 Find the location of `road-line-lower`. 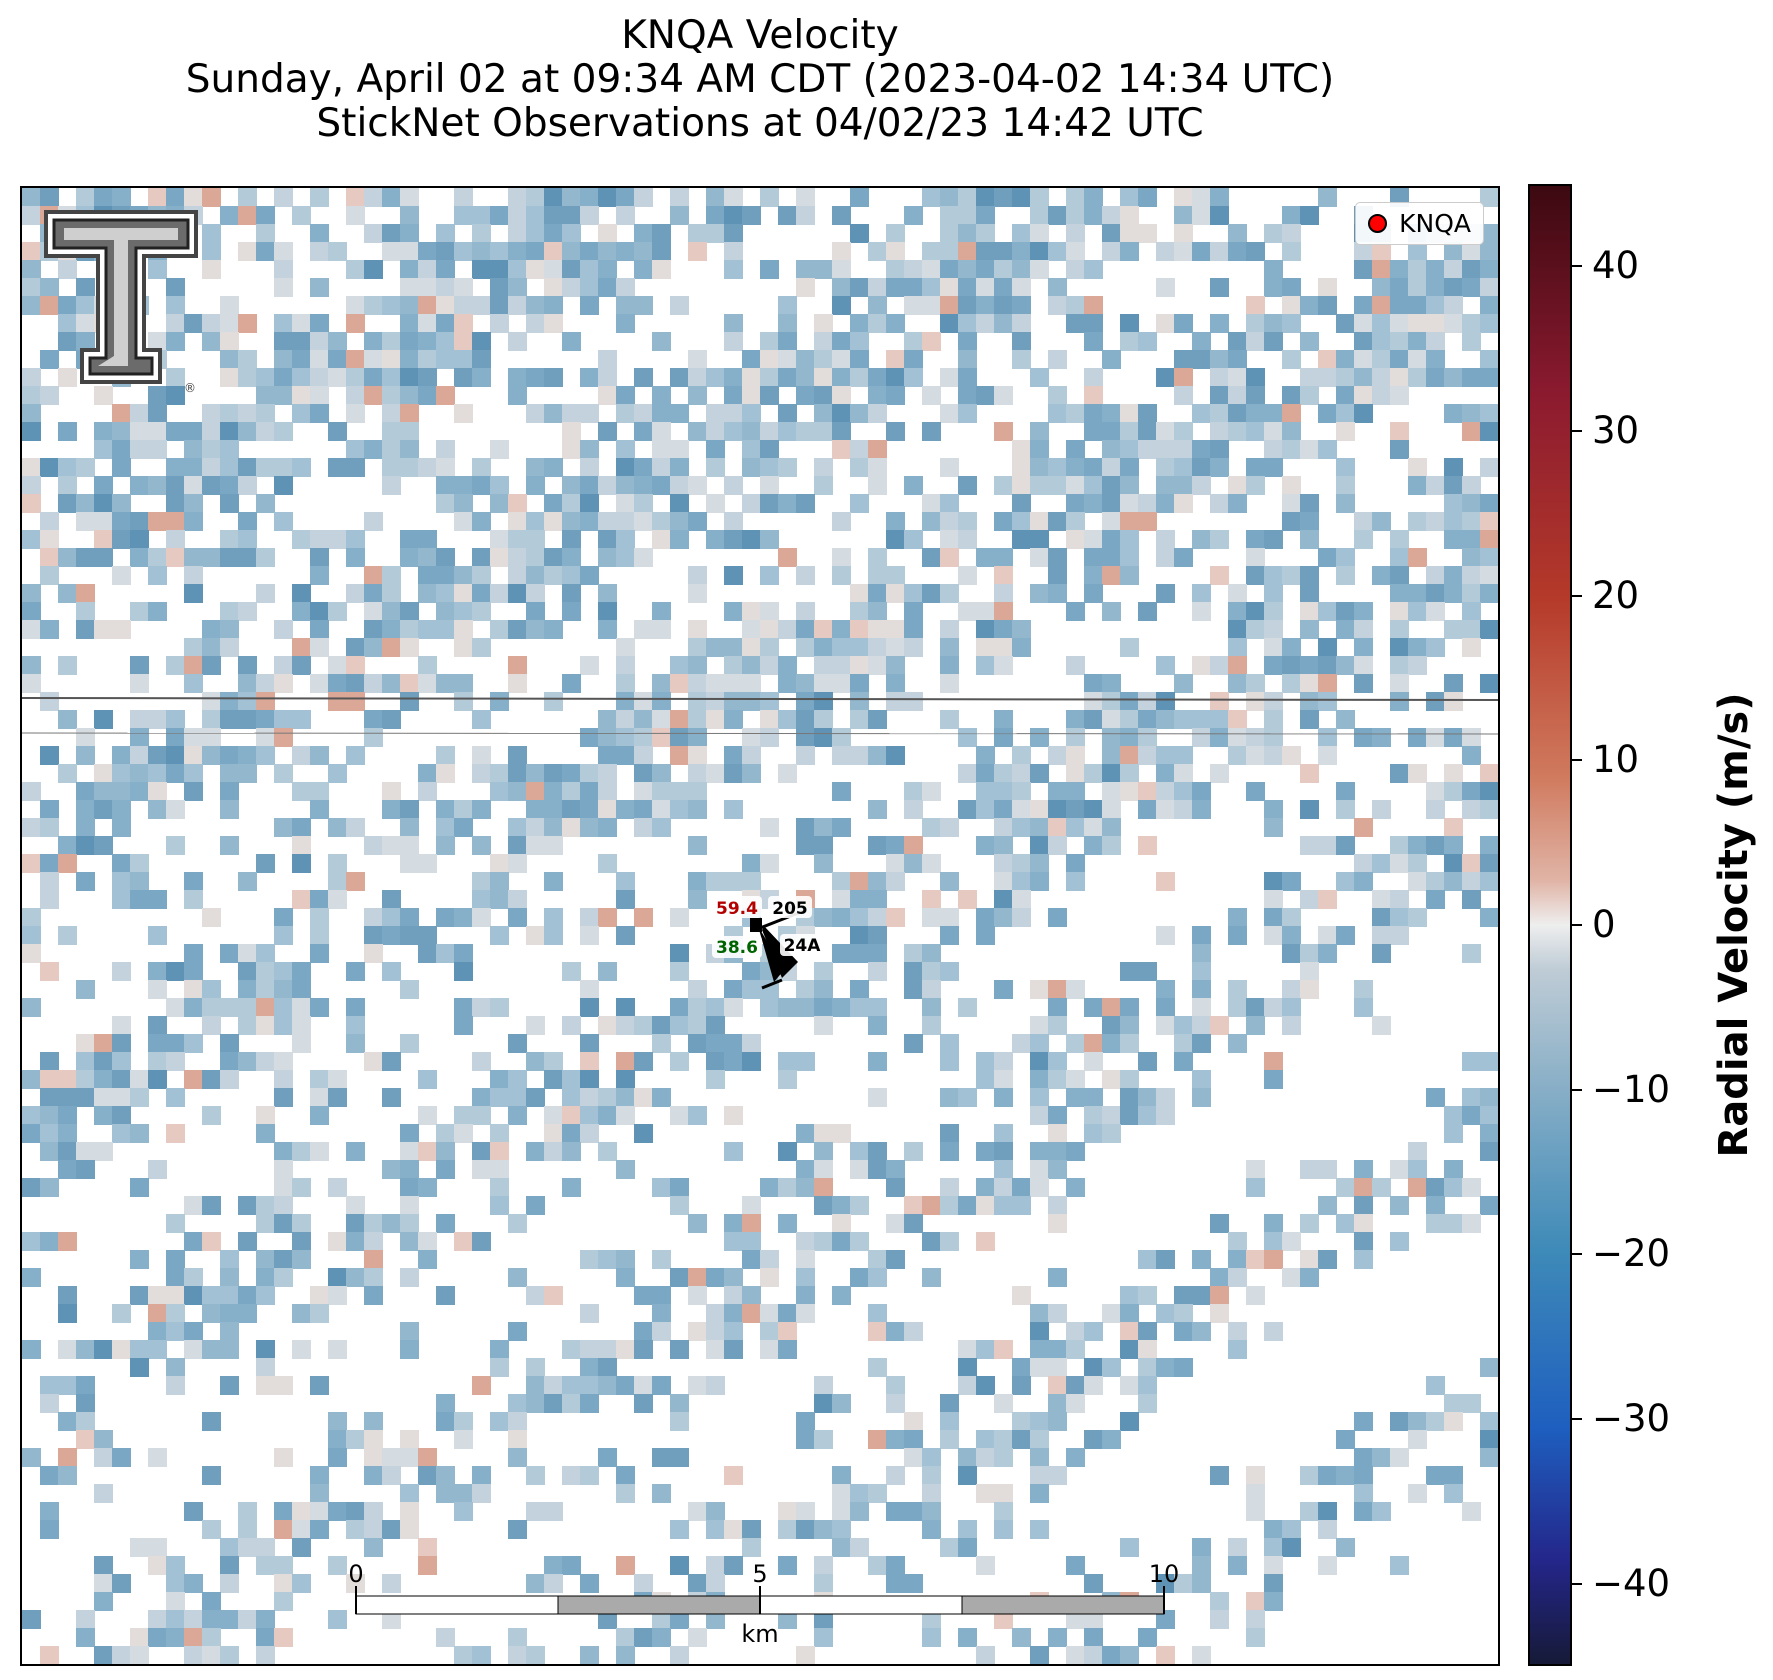

road-line-lower is located at coordinates (760, 733).